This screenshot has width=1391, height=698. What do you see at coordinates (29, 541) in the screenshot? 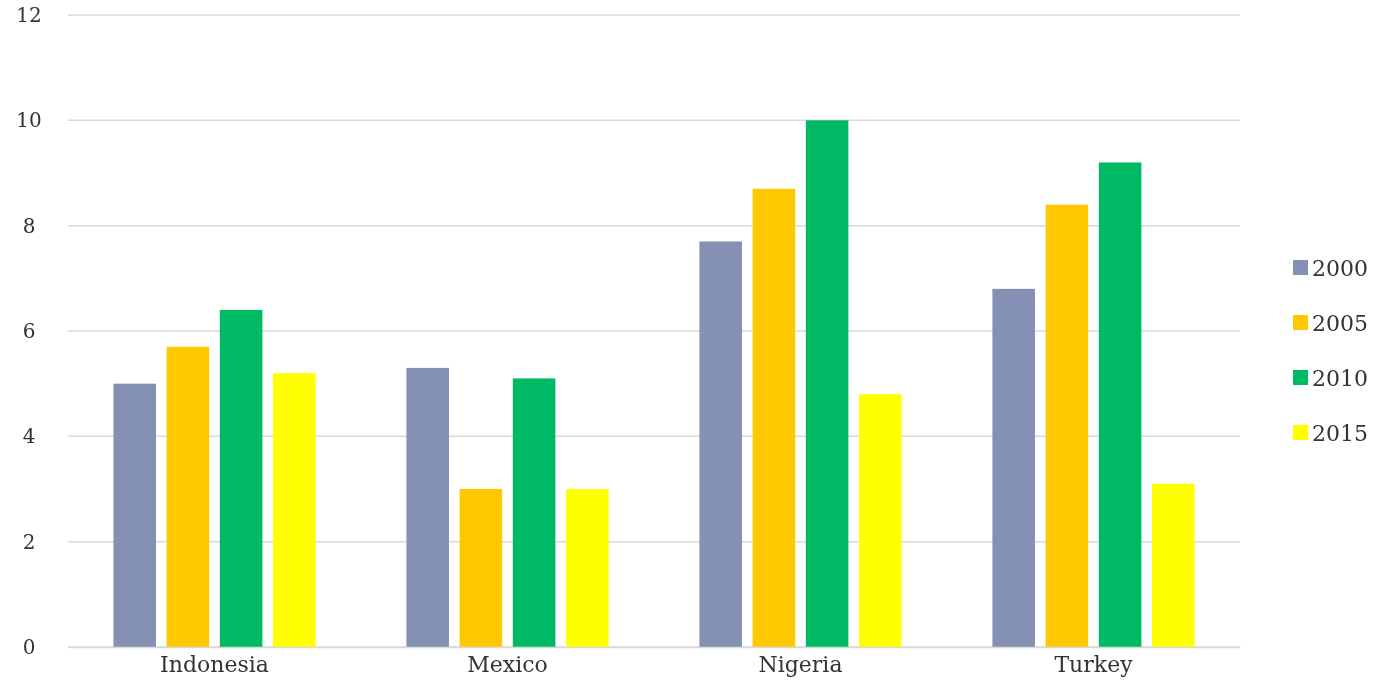
I see `y-tick-label: 2` at bounding box center [29, 541].